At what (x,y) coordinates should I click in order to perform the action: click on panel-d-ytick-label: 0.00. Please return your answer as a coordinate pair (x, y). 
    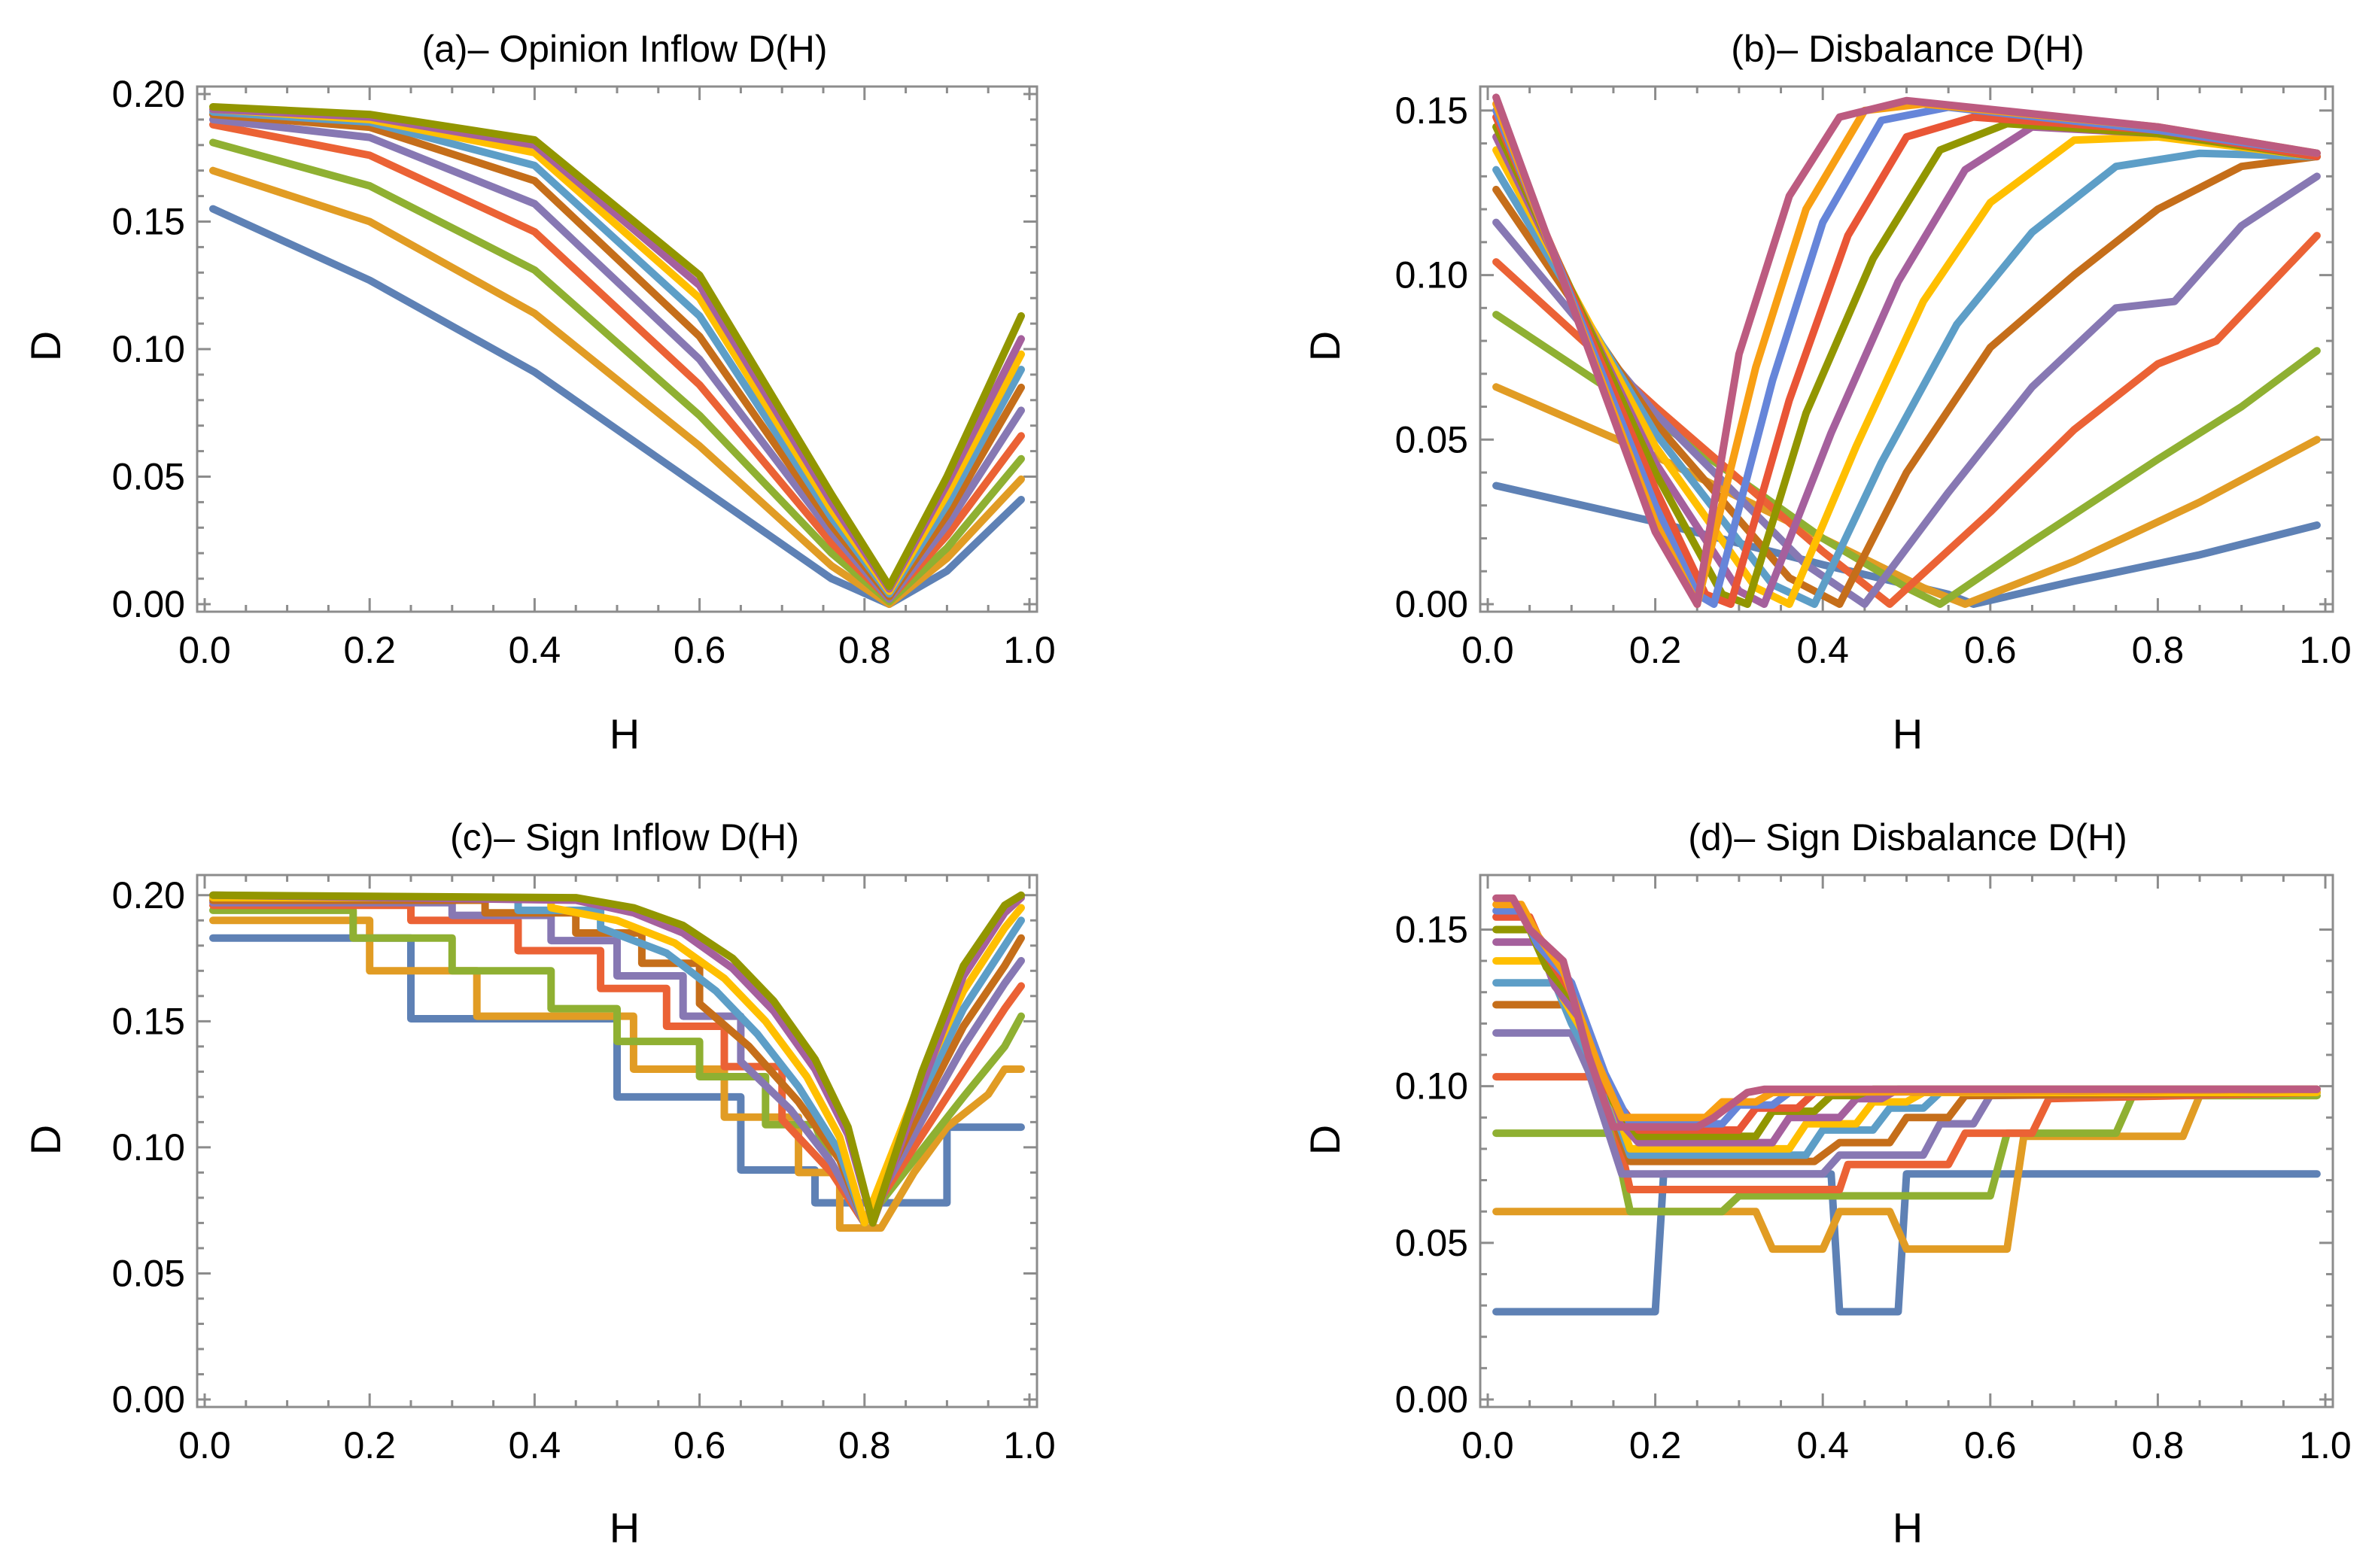
    Looking at the image, I should click on (1432, 1399).